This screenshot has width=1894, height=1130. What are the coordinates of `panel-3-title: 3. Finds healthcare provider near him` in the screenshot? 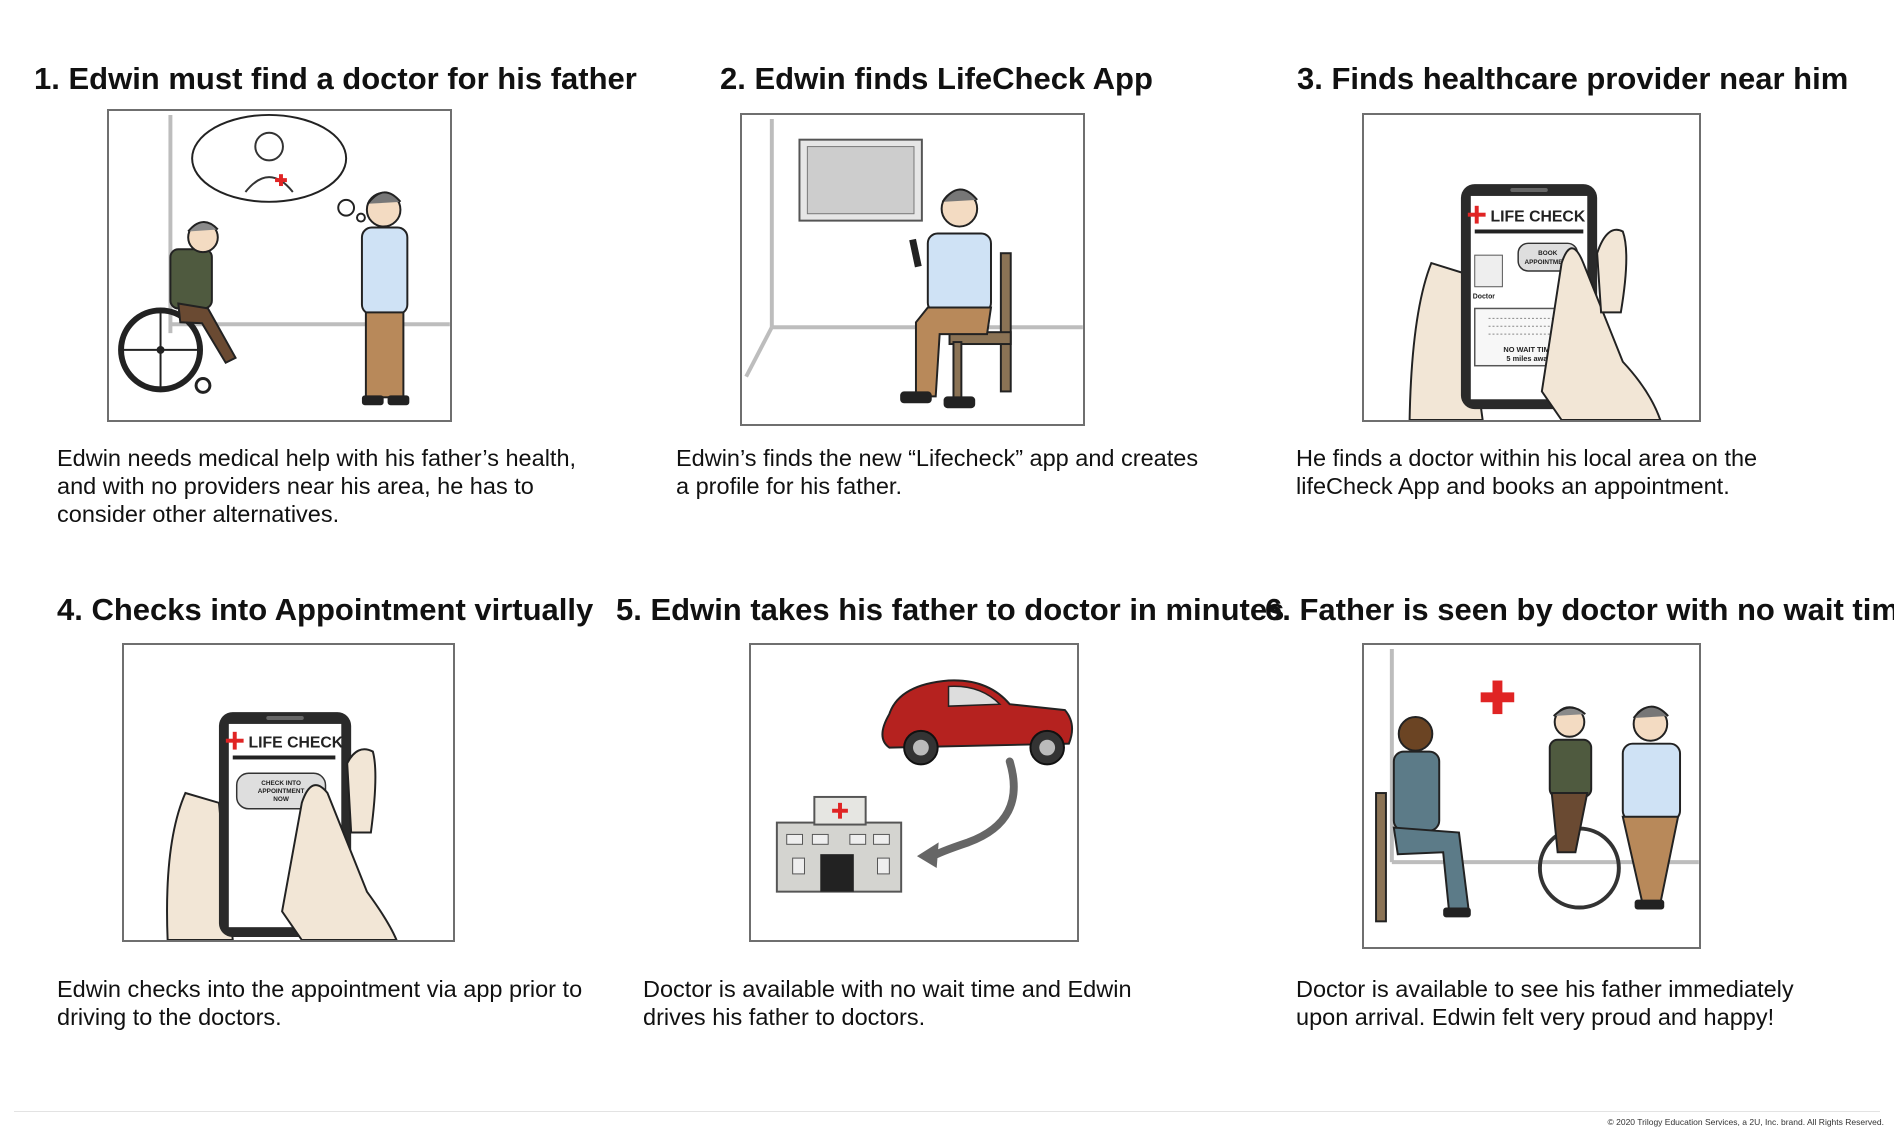 It's located at (1573, 78).